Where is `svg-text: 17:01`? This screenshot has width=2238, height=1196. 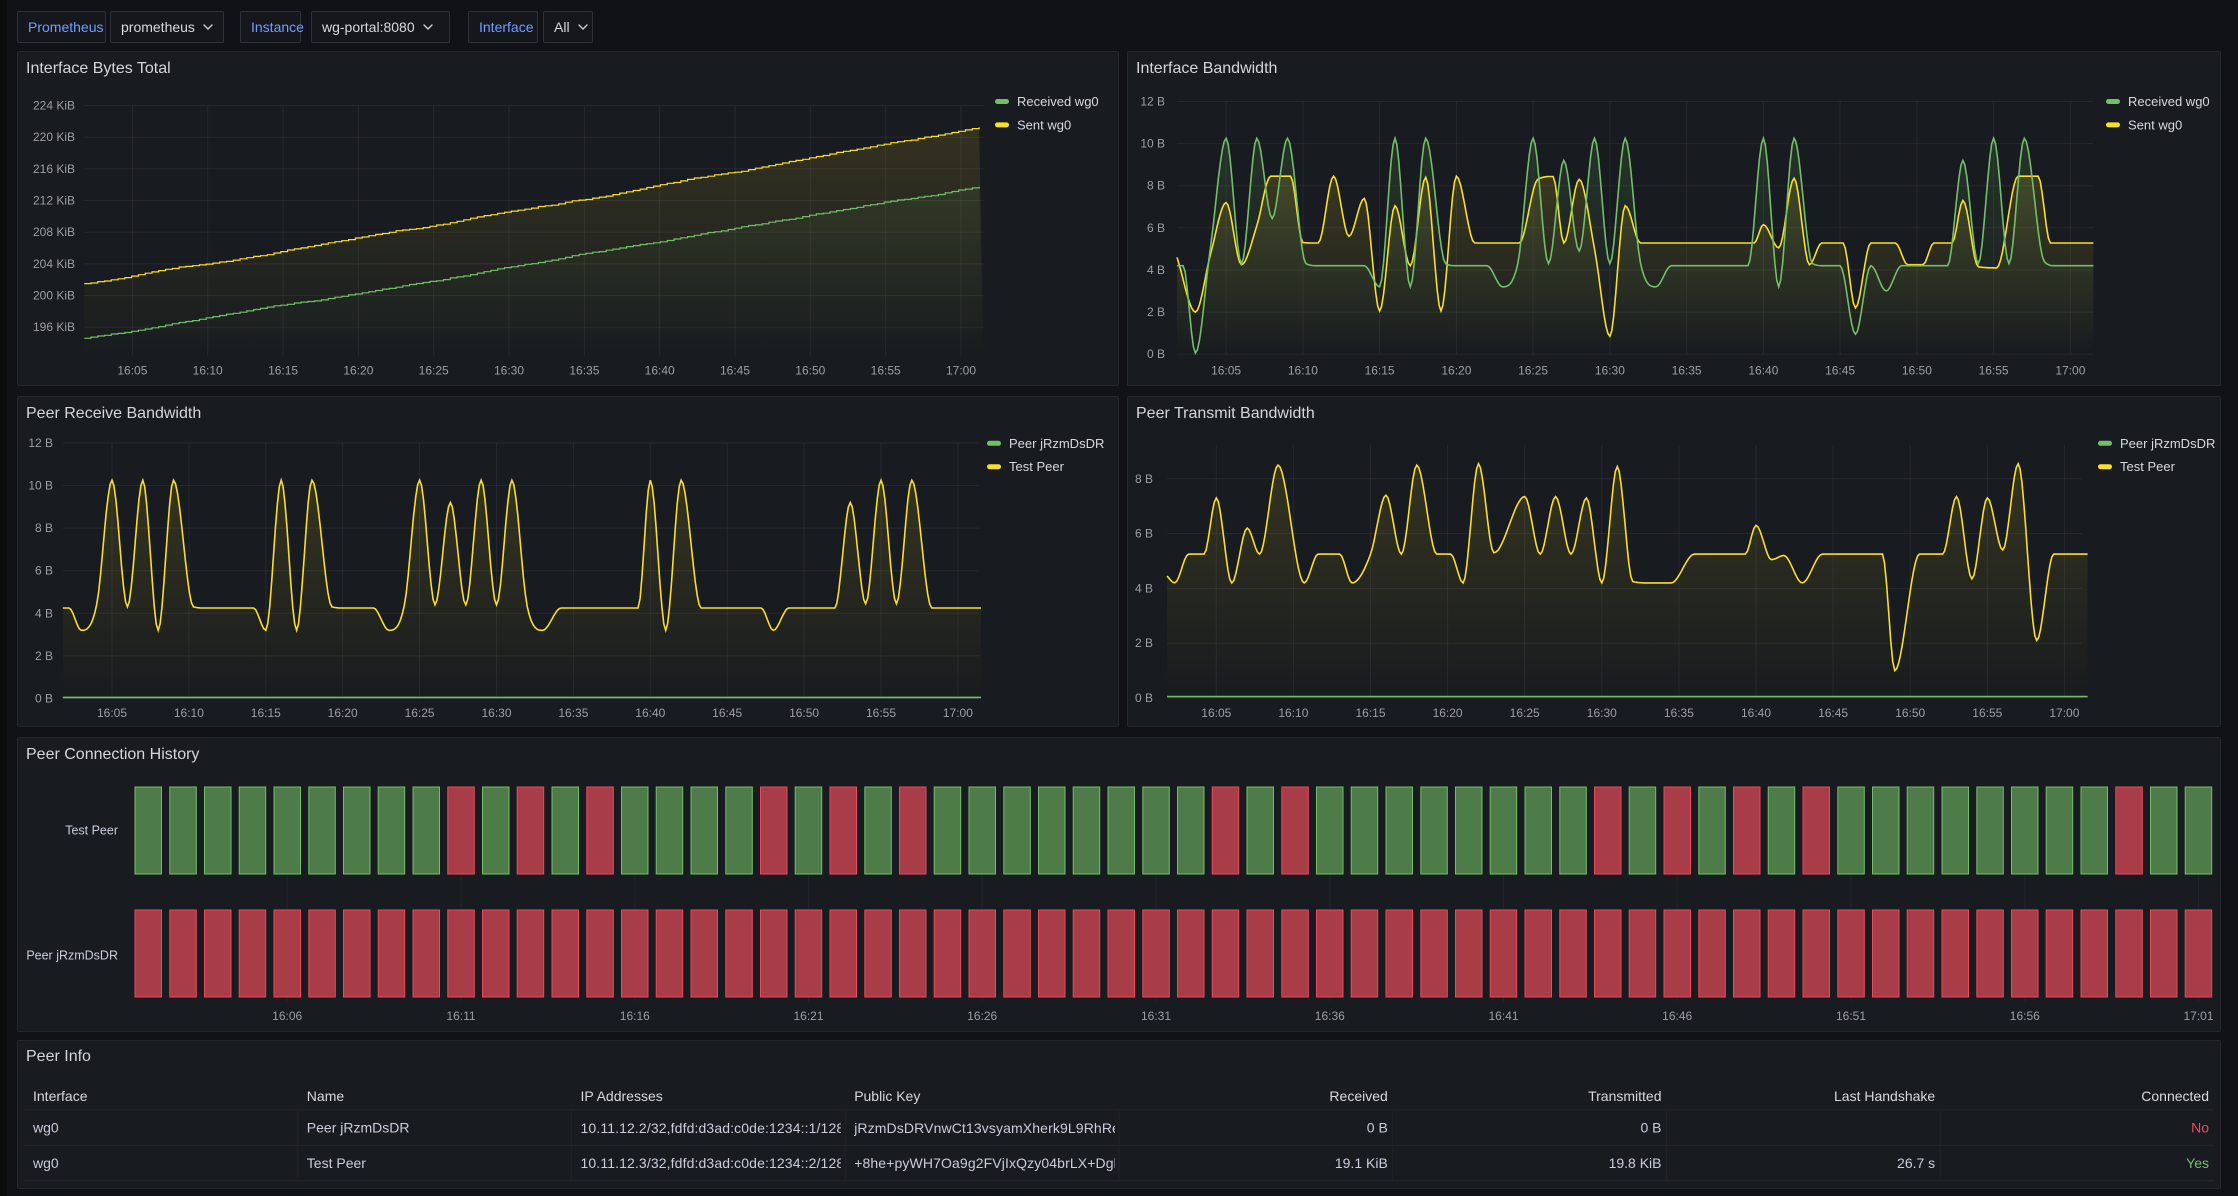
svg-text: 17:01 is located at coordinates (2198, 1016).